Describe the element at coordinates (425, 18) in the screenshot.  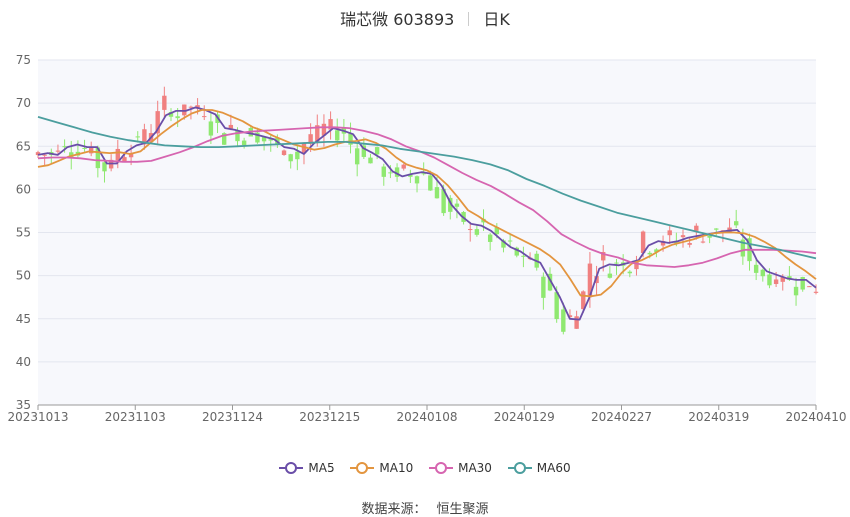
I see `chart-title: 瑞芯微 603893 日K` at that location.